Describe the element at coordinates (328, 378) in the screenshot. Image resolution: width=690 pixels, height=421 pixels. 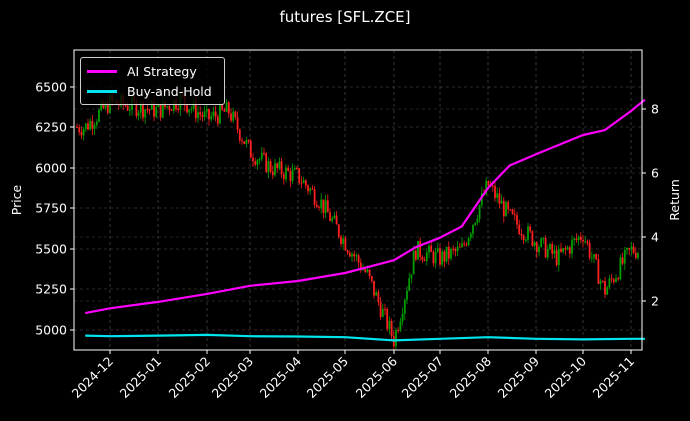
I see `x-tick-label: 2025-05` at that location.